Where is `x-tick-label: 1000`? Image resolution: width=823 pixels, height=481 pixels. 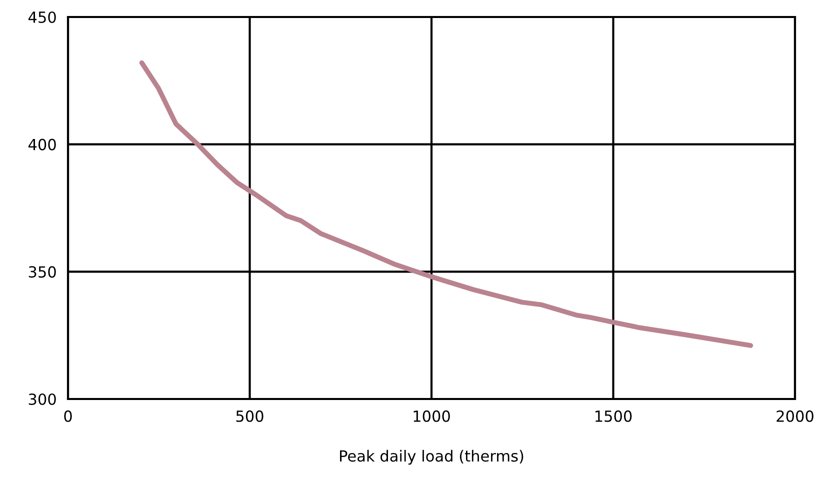
x-tick-label: 1000 is located at coordinates (432, 416).